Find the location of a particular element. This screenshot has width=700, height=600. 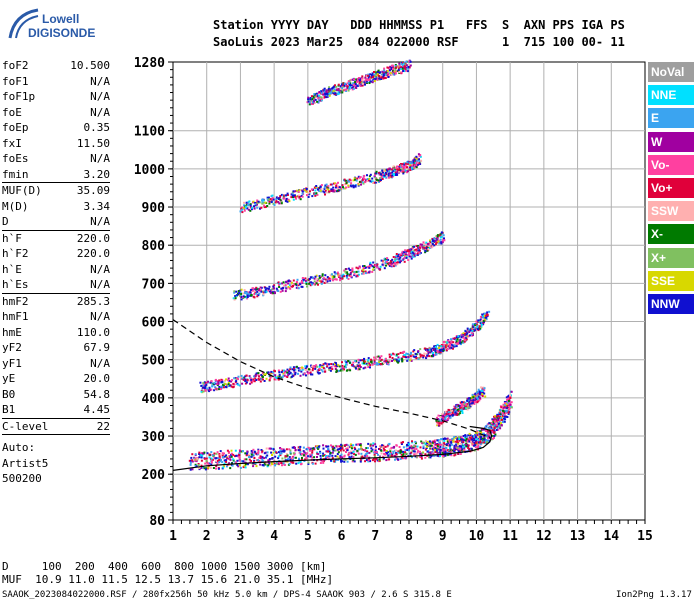

param-value: N/A is located at coordinates (100, 222).